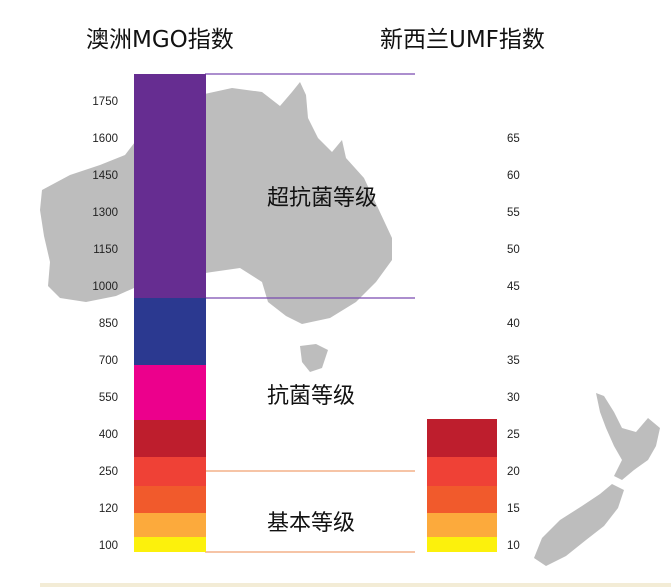  Describe the element at coordinates (462, 544) in the screenshot. I see `umf-bar-segment-10-12.5` at that location.